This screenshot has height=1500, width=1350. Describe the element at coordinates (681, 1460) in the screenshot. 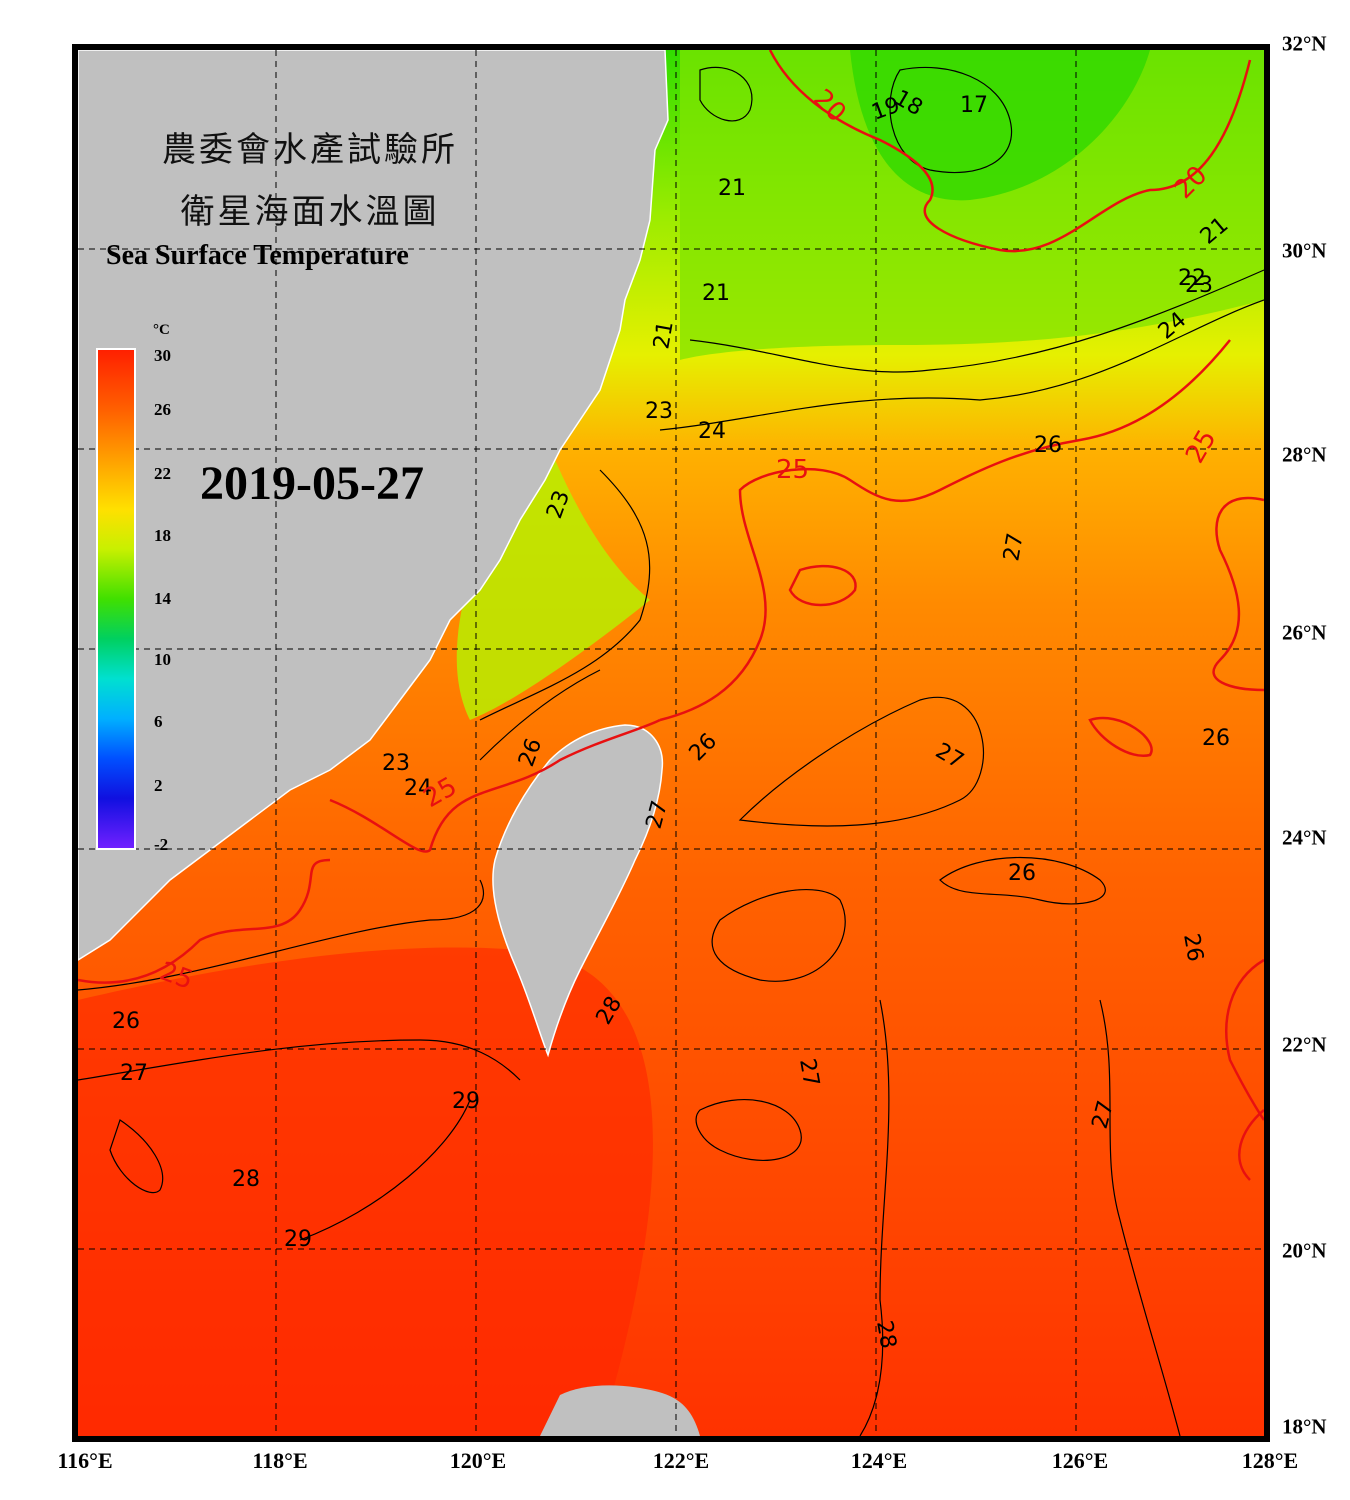

I see `longitude-label: 122°E` at that location.